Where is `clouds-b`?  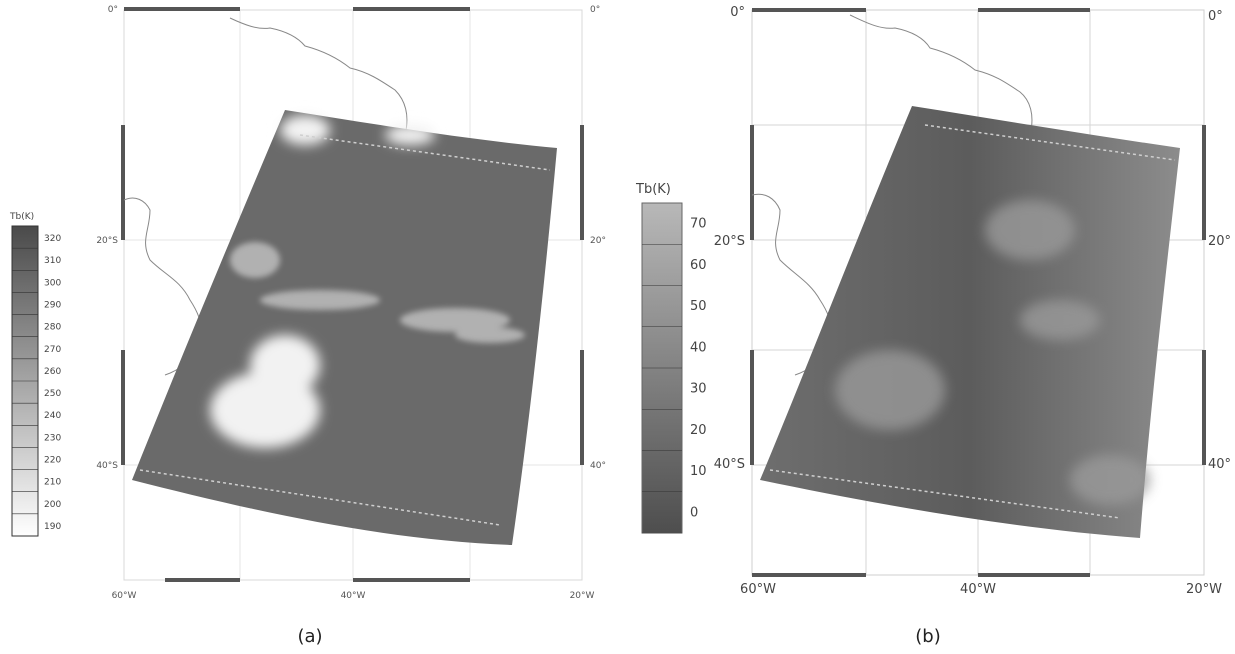 clouds-b is located at coordinates (992, 352).